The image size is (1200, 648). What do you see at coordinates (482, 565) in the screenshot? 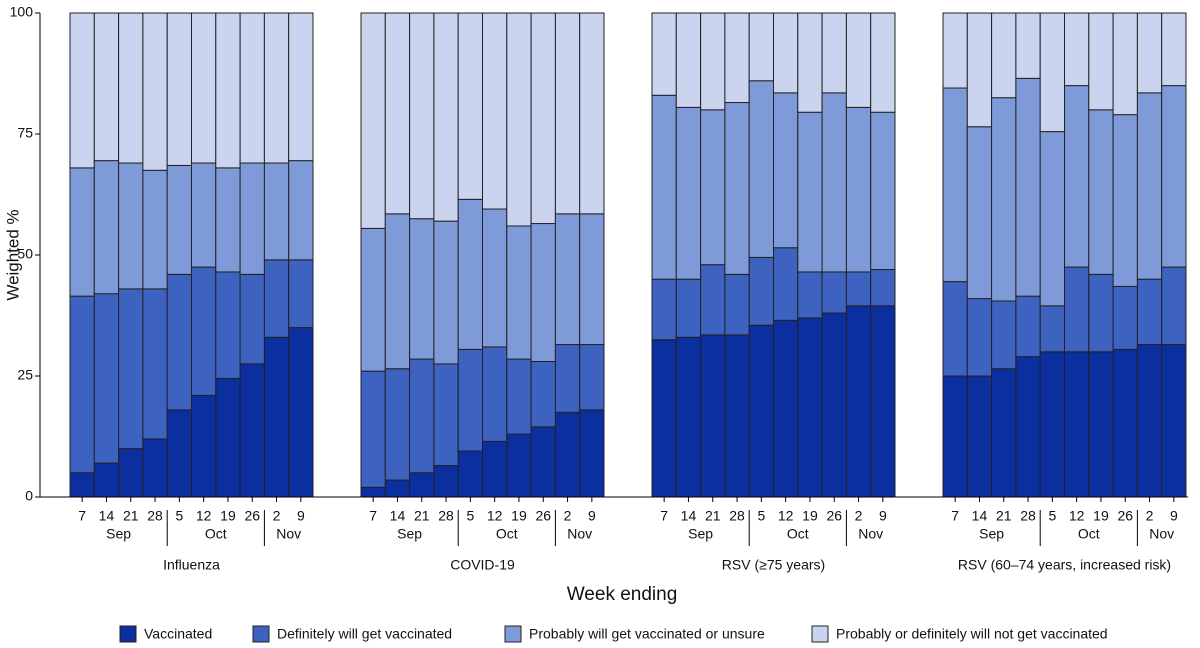
I see `panel-label: COVID-19` at bounding box center [482, 565].